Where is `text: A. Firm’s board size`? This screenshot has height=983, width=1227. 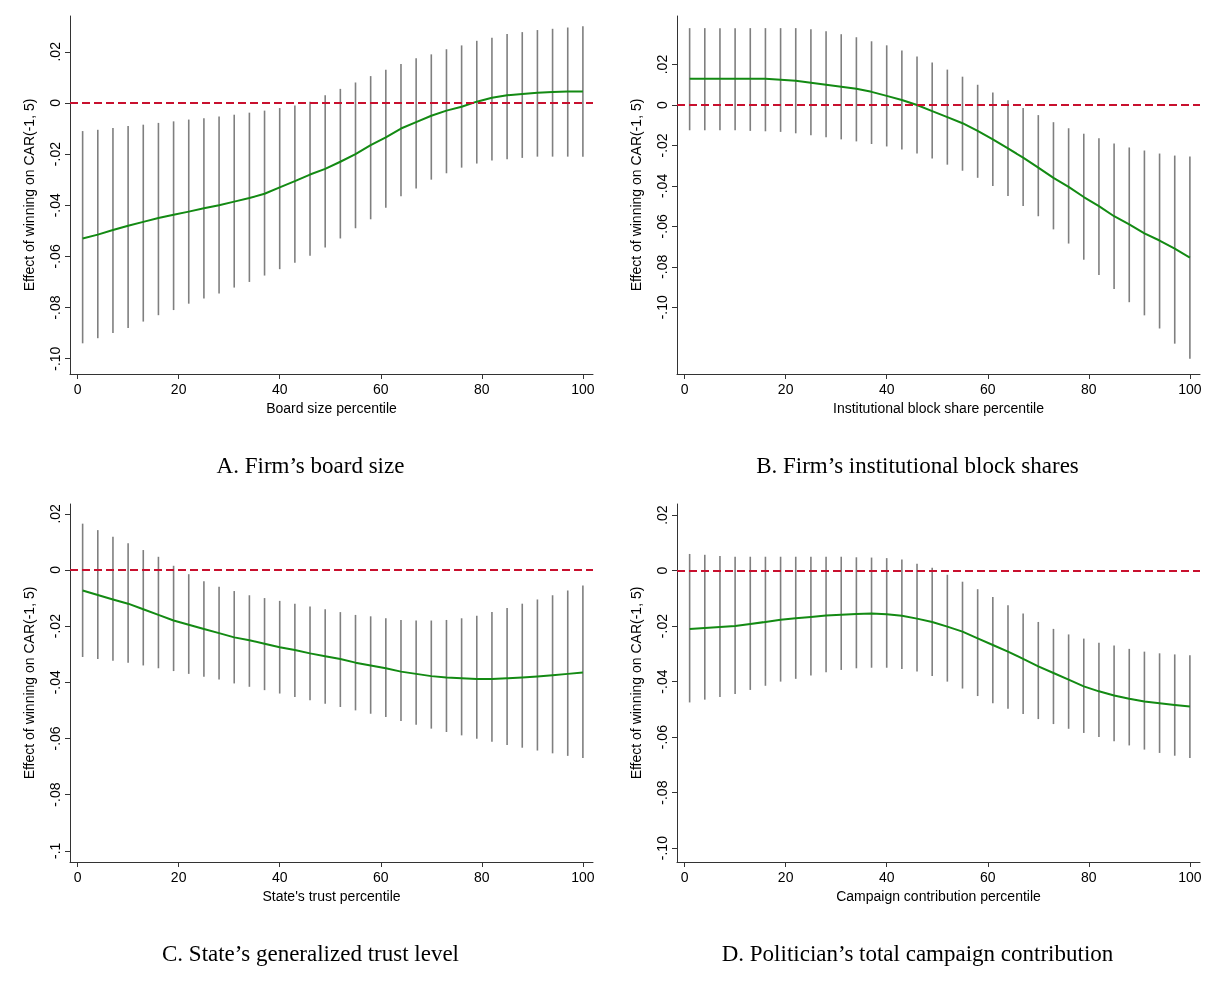 text: A. Firm’s board size is located at coordinates (310, 465).